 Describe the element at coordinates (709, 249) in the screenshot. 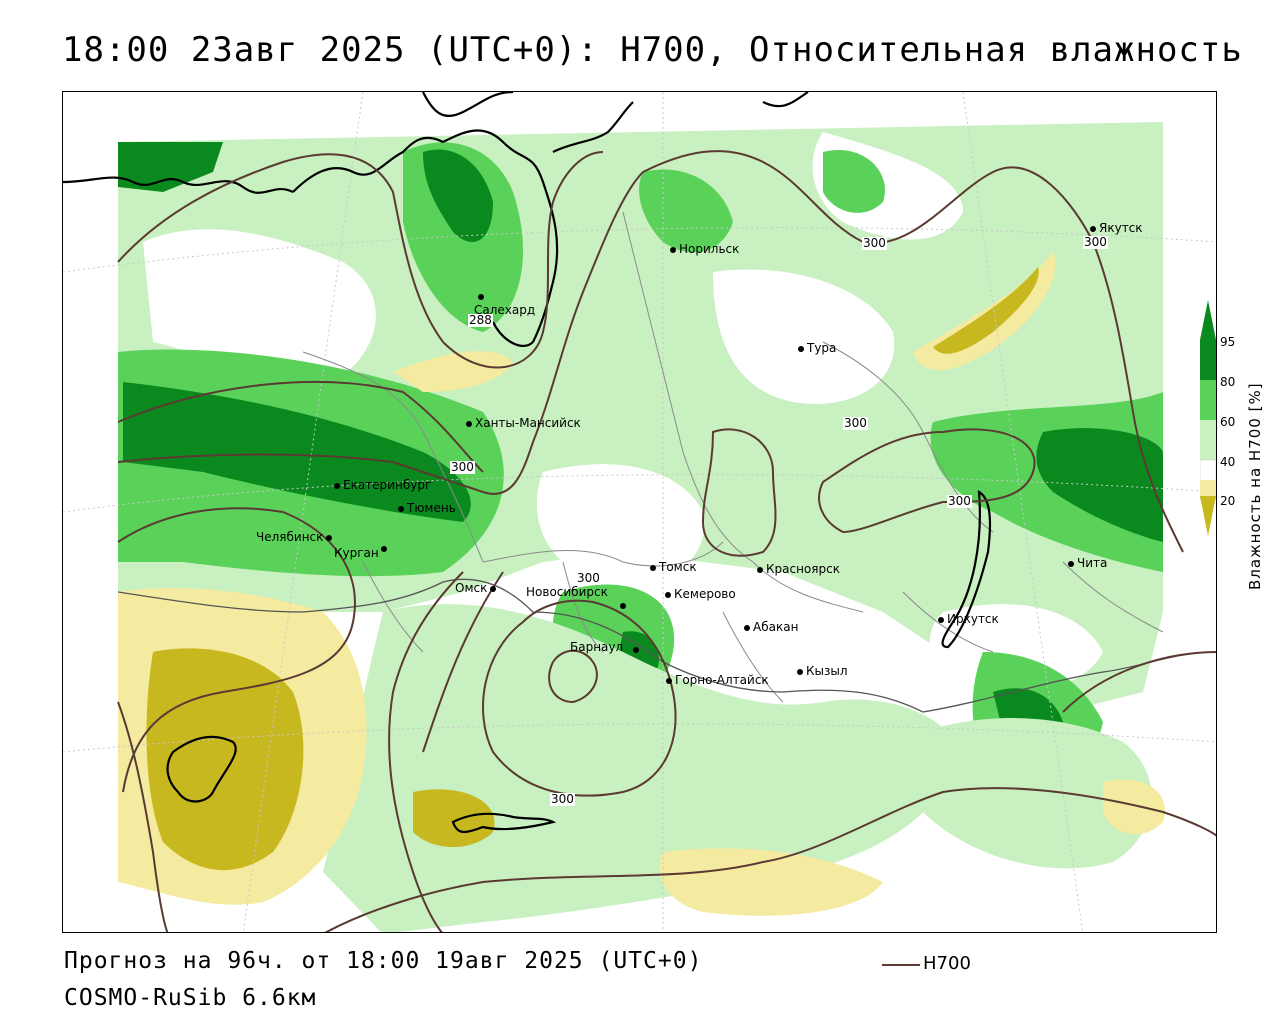

I see `city-label: Норильск` at that location.